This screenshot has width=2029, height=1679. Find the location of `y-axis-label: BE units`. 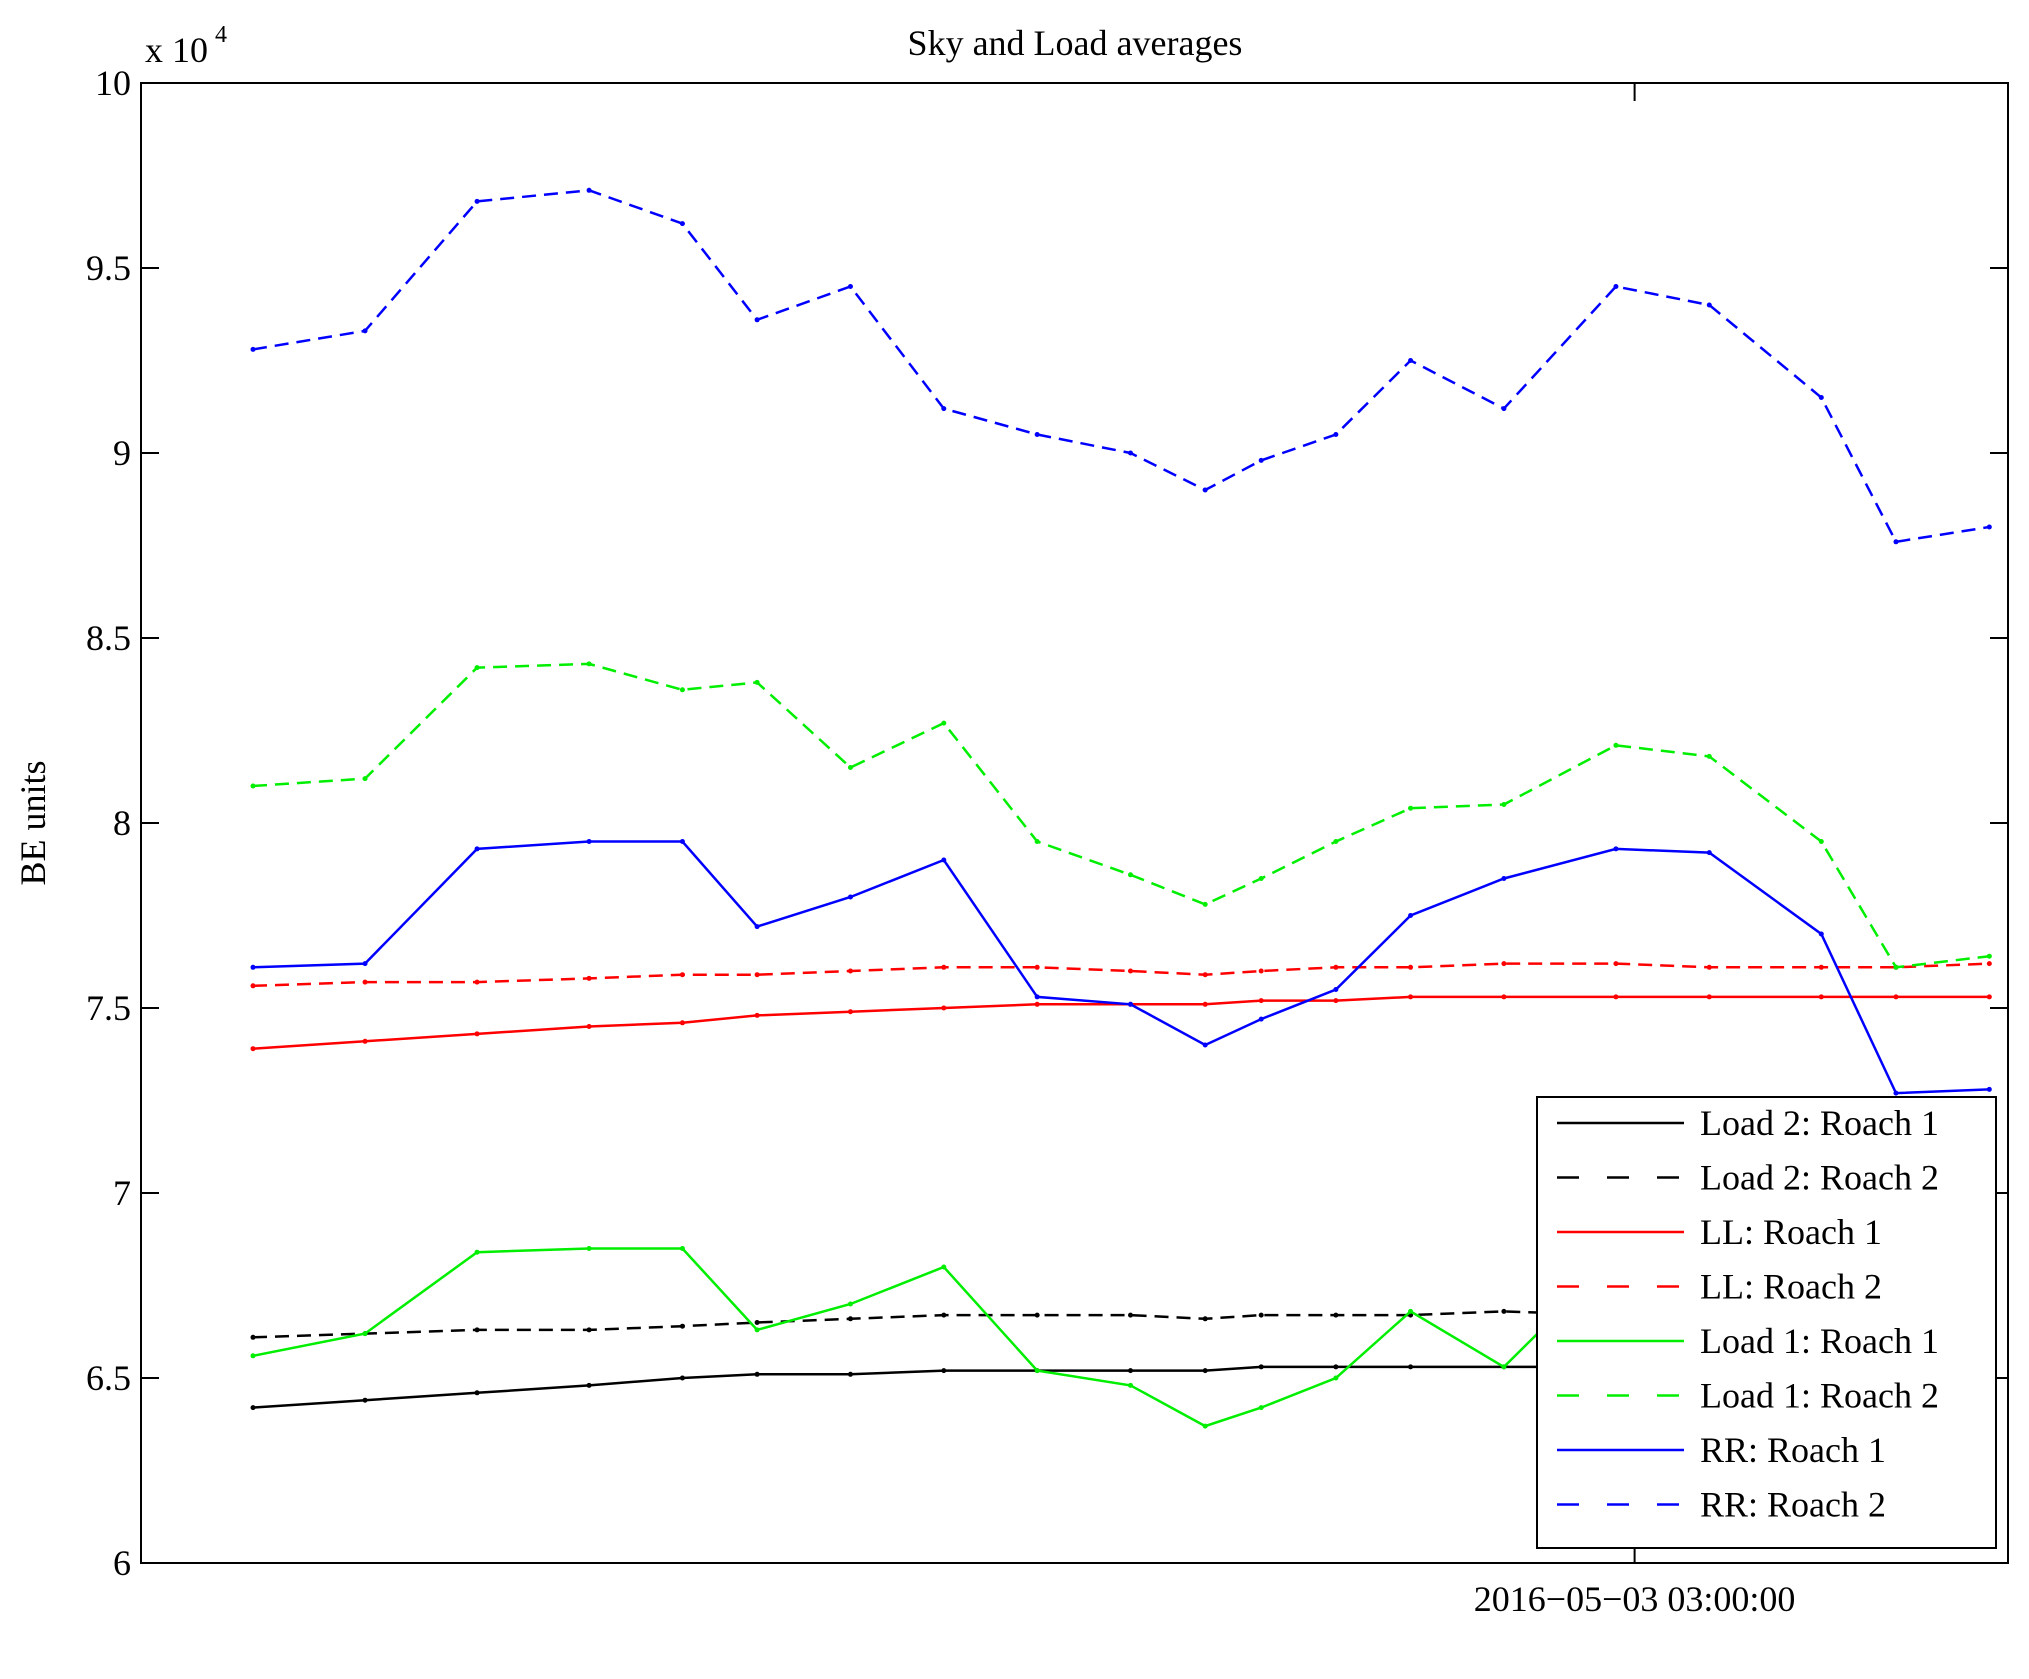

y-axis-label: BE units is located at coordinates (33, 822).